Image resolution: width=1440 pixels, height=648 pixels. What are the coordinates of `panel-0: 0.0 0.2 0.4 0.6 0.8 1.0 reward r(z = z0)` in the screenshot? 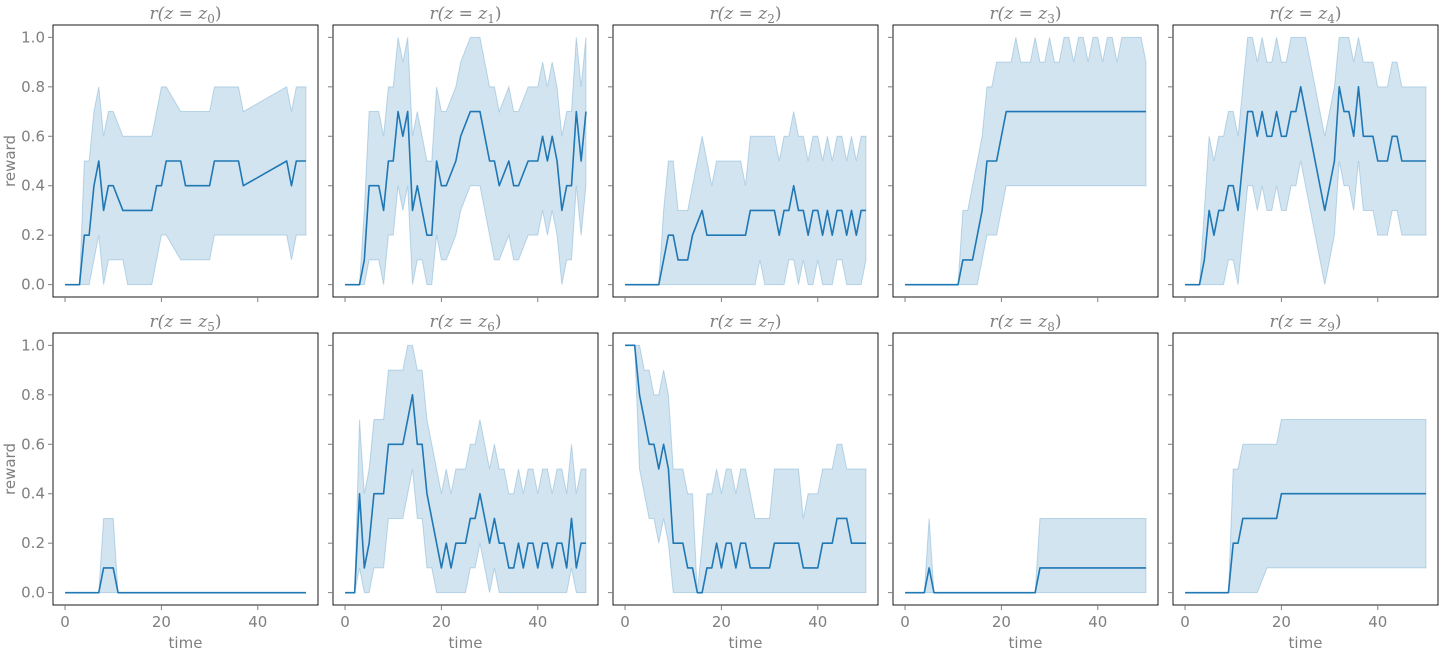 It's located at (160, 153).